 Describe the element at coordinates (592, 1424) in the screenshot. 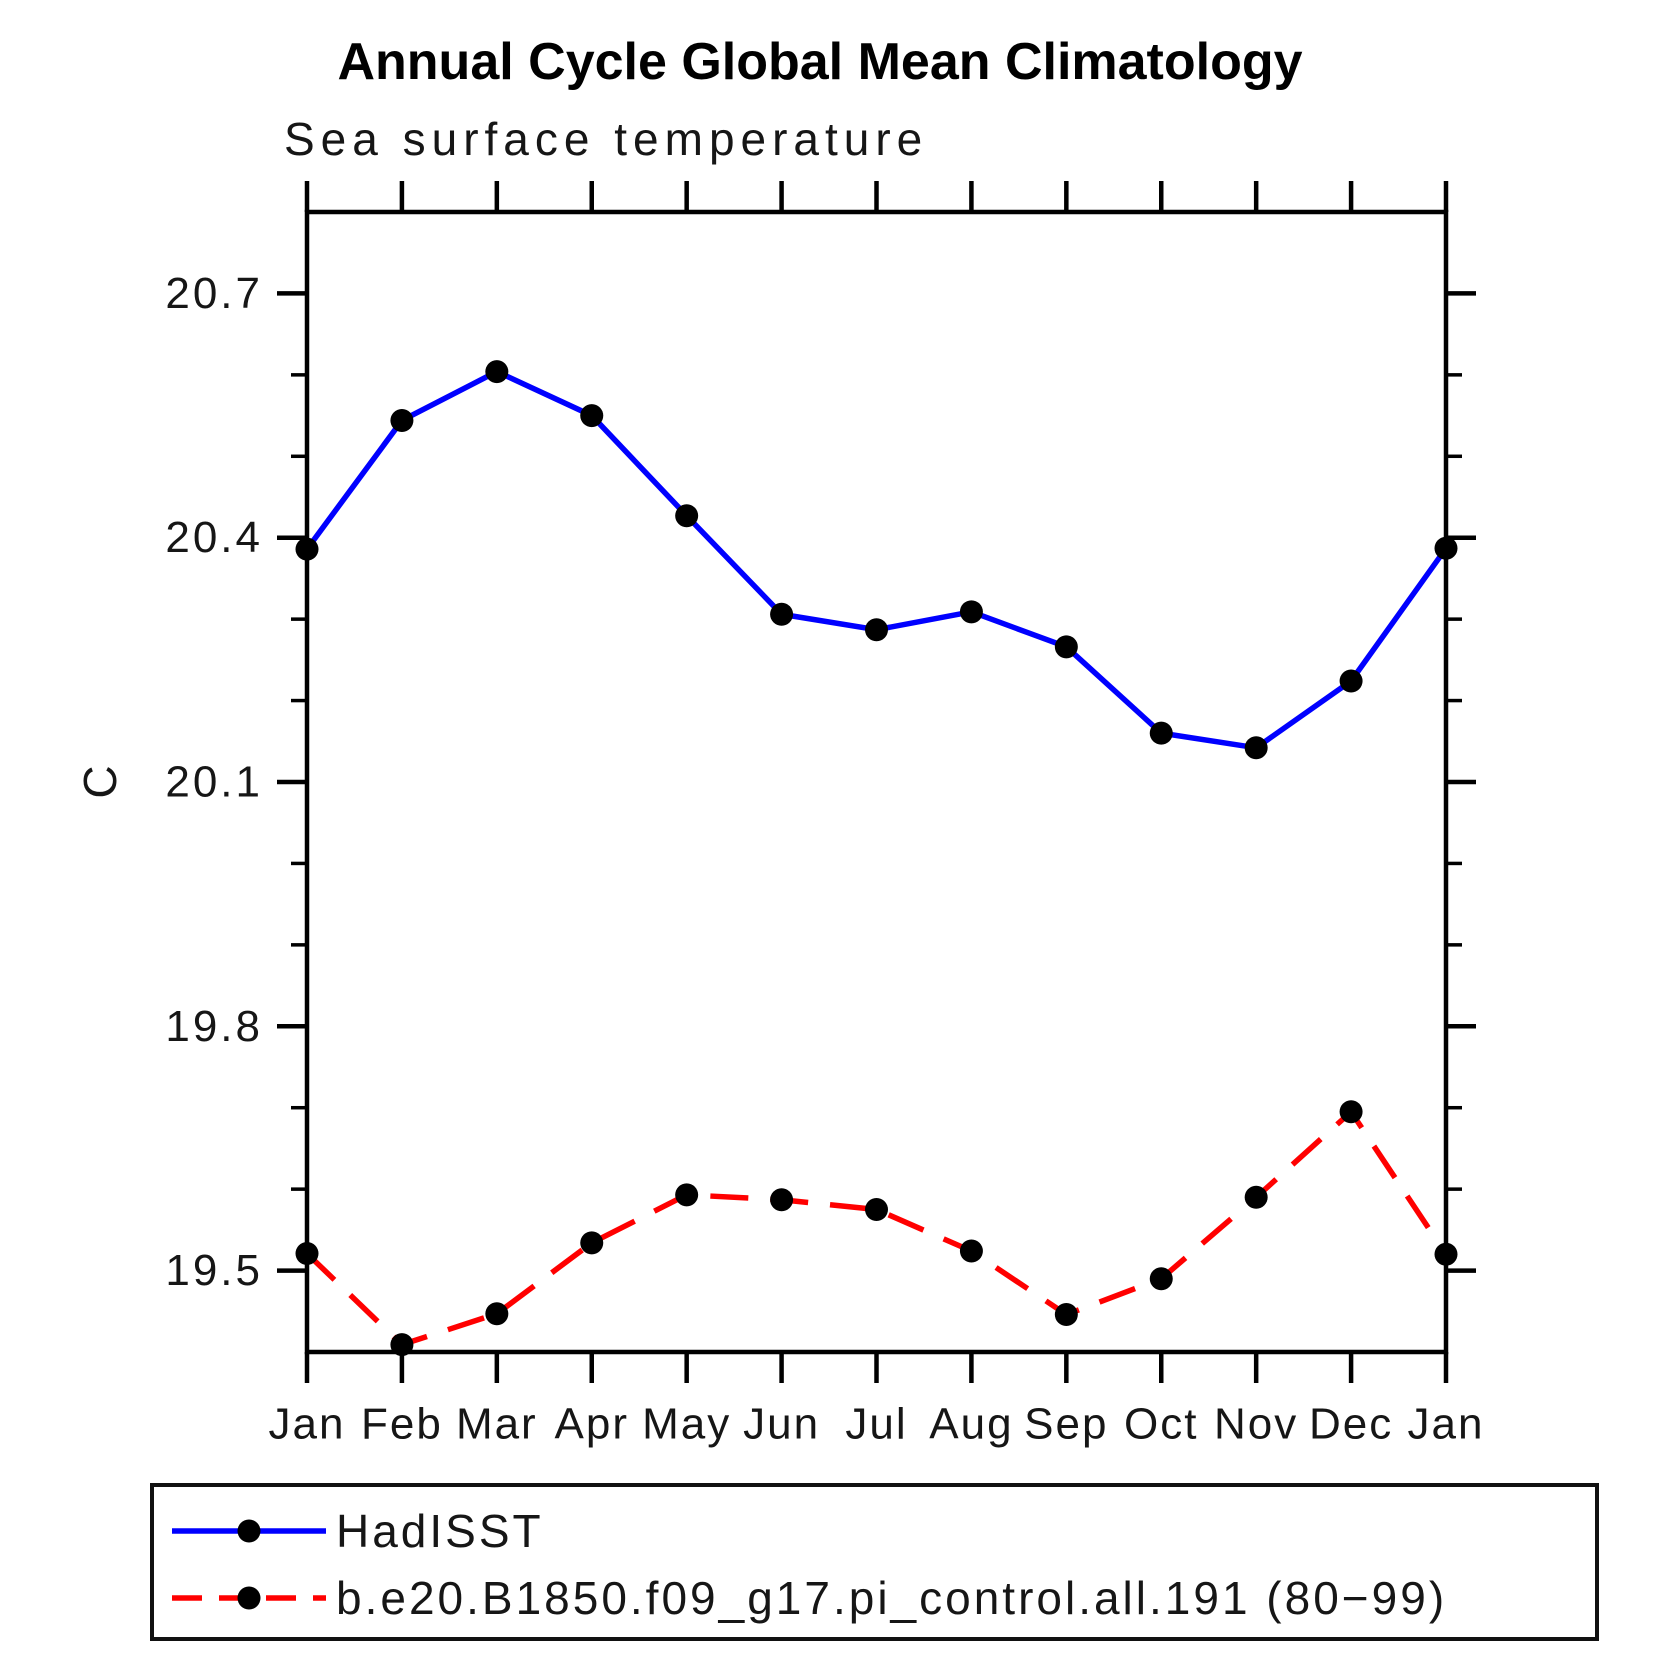

I see `x-tick-label: Apr` at that location.